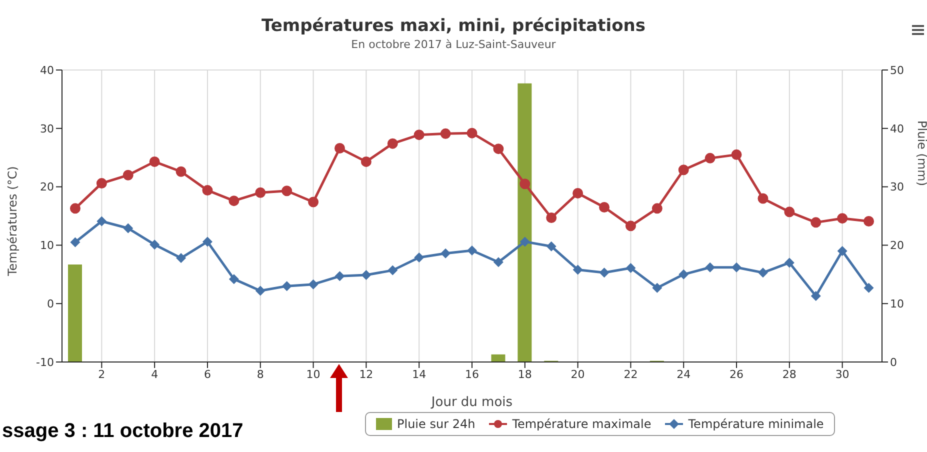 The height and width of the screenshot is (452, 927). What do you see at coordinates (453, 26) in the screenshot?
I see `chart-title: Températures maxi, mini, précipitations` at bounding box center [453, 26].